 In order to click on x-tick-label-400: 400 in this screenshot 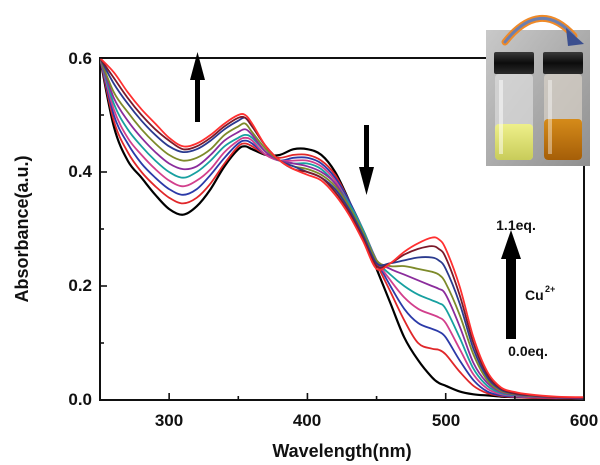, I will do `click(307, 420)`.